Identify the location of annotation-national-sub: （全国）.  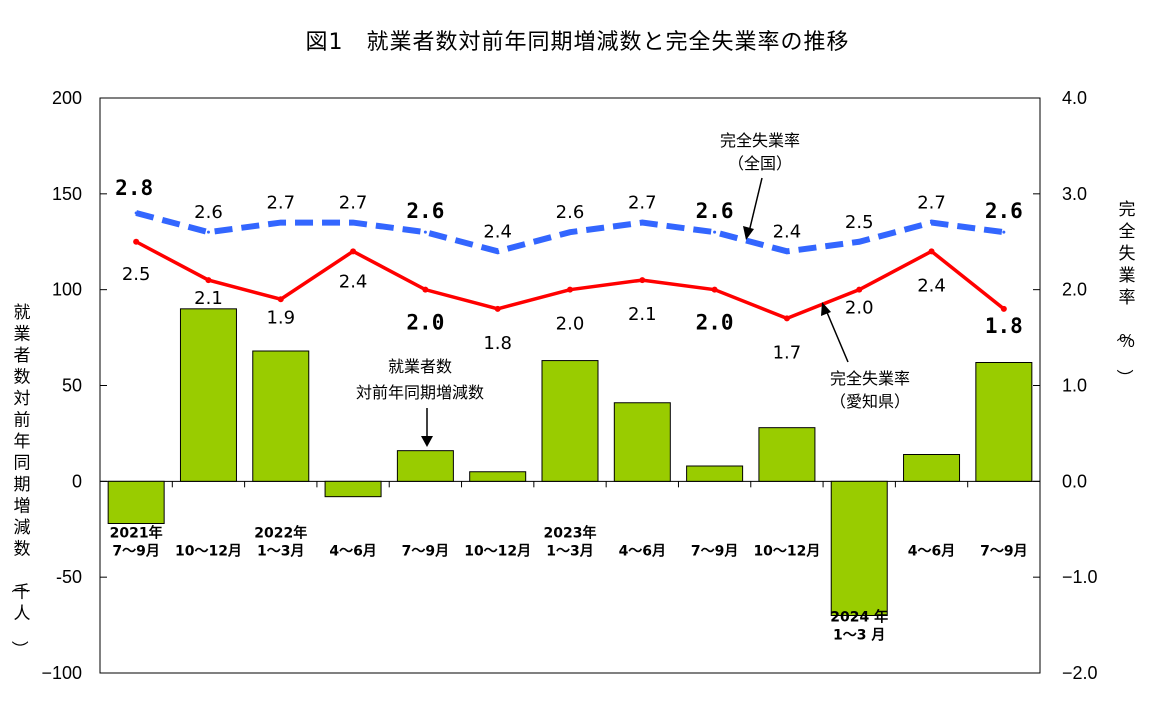
(760, 163).